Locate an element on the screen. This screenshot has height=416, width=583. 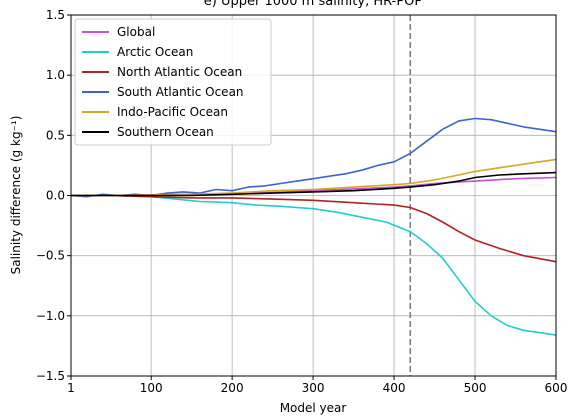
x-tick-label: 300 is located at coordinates (313, 388).